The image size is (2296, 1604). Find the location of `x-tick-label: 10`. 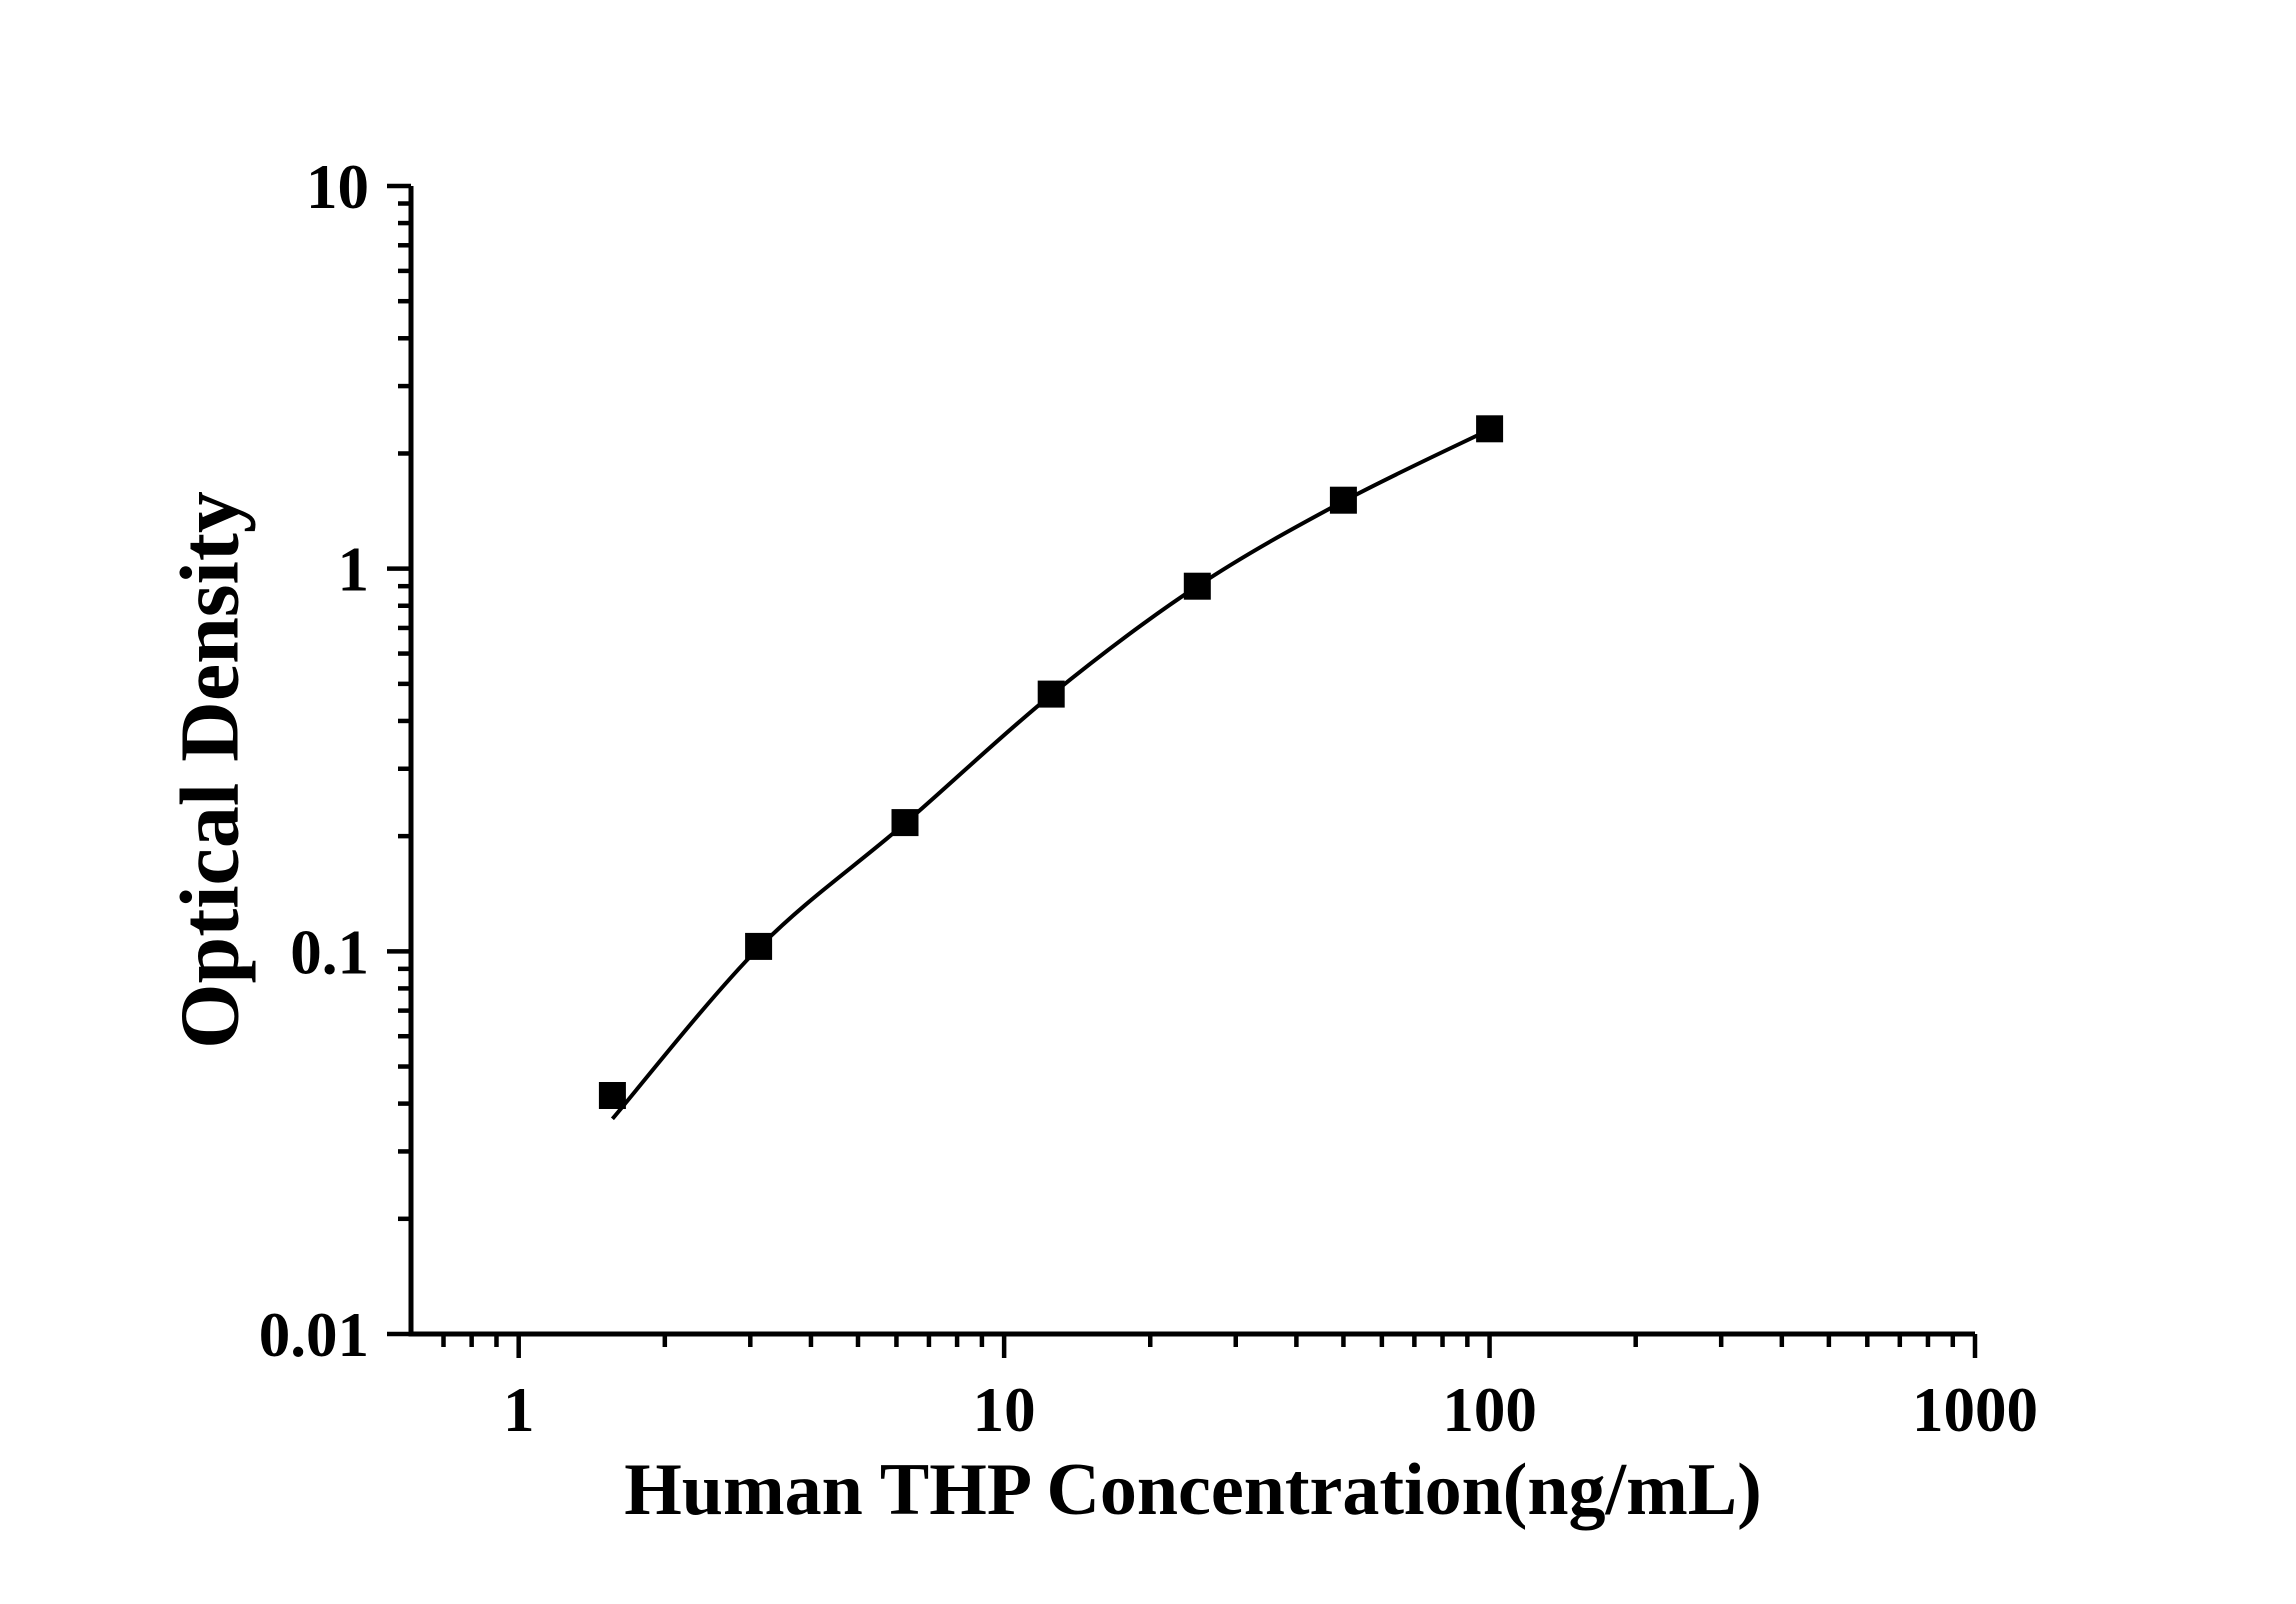

x-tick-label: 10 is located at coordinates (1004, 1410).